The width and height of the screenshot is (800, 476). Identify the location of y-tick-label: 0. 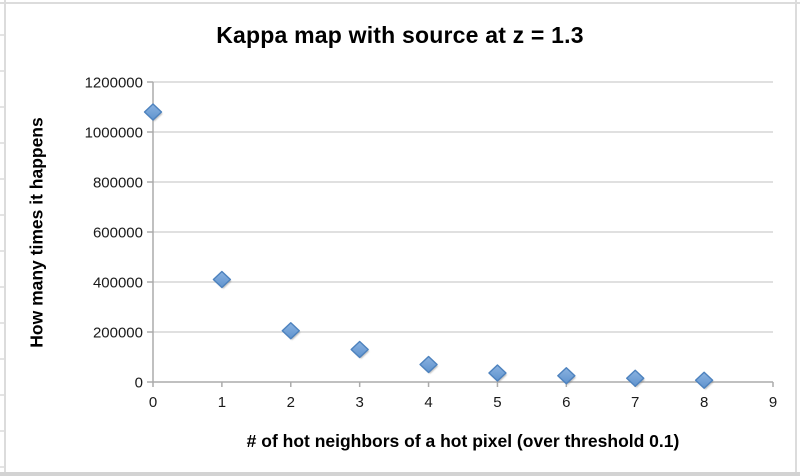
(139, 382).